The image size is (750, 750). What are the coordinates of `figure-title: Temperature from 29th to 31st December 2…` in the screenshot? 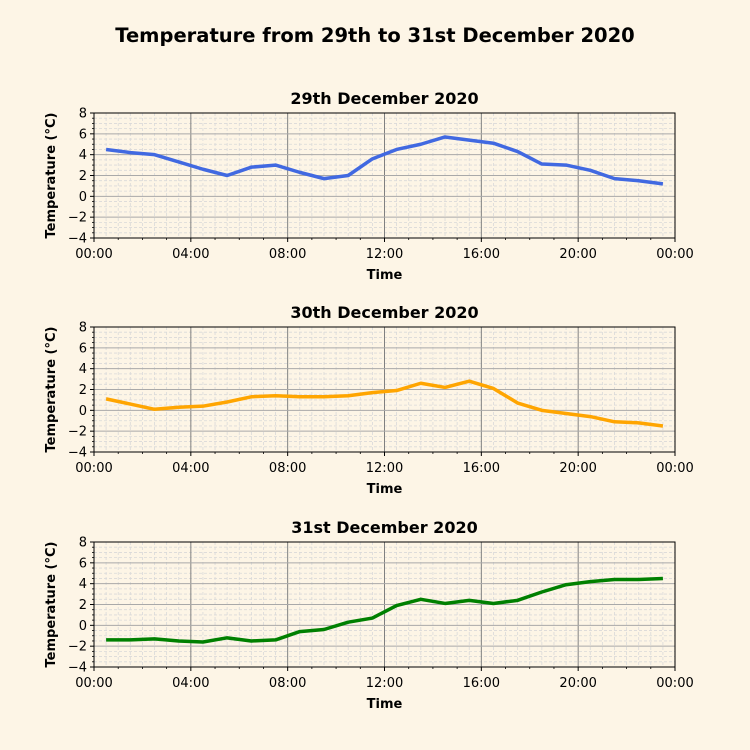 It's located at (375, 35).